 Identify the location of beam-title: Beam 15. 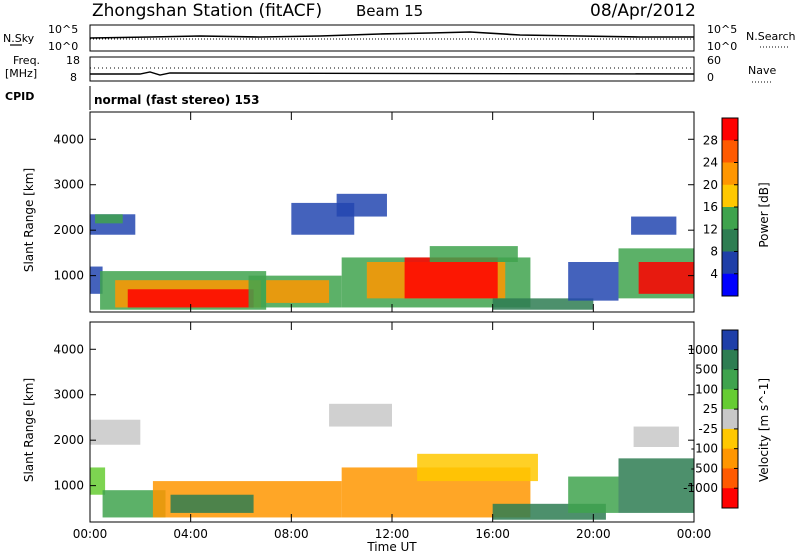
(389, 11).